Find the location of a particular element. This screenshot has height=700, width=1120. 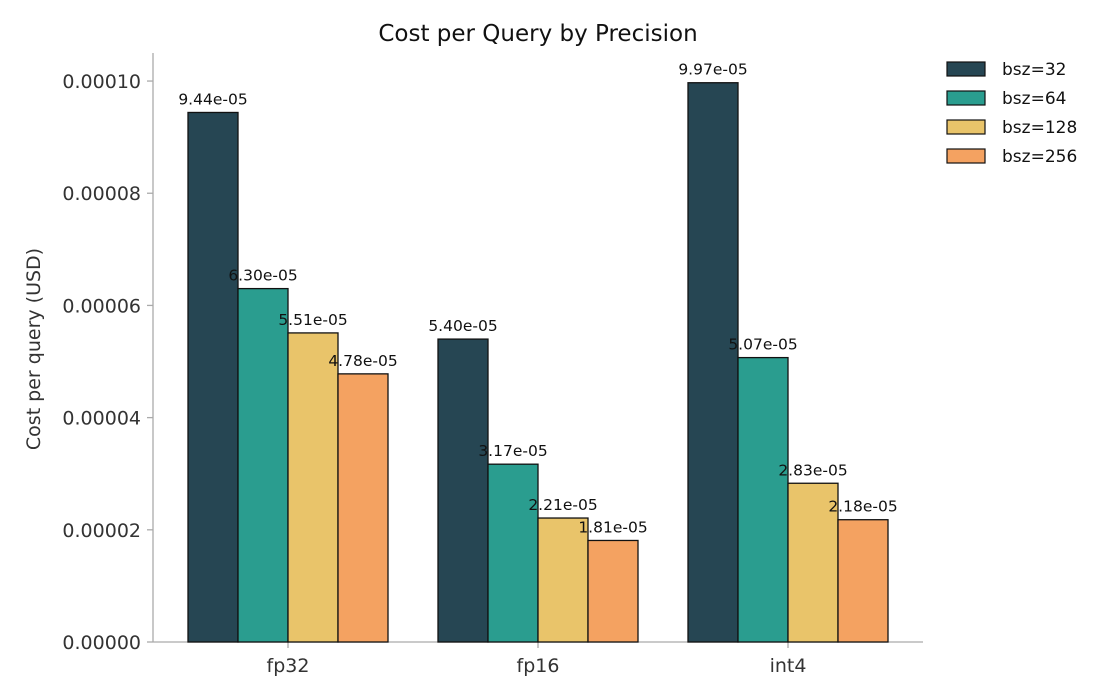

legend-label: bsz=64 is located at coordinates (1034, 99).